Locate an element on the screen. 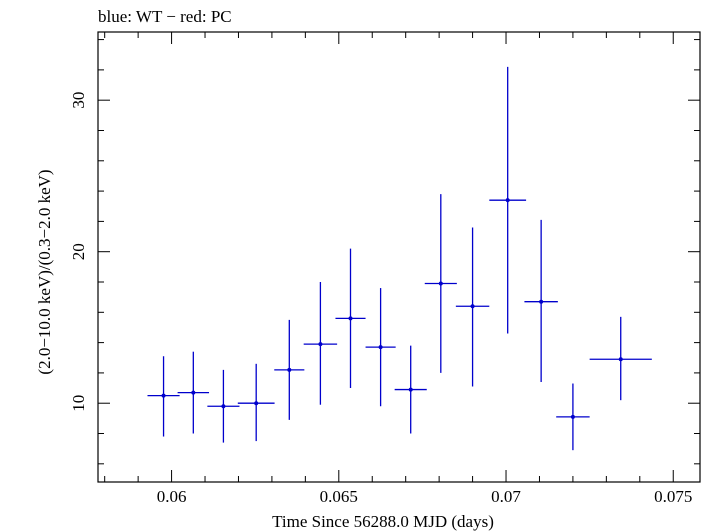  y-tick-label: 30 is located at coordinates (78, 100).